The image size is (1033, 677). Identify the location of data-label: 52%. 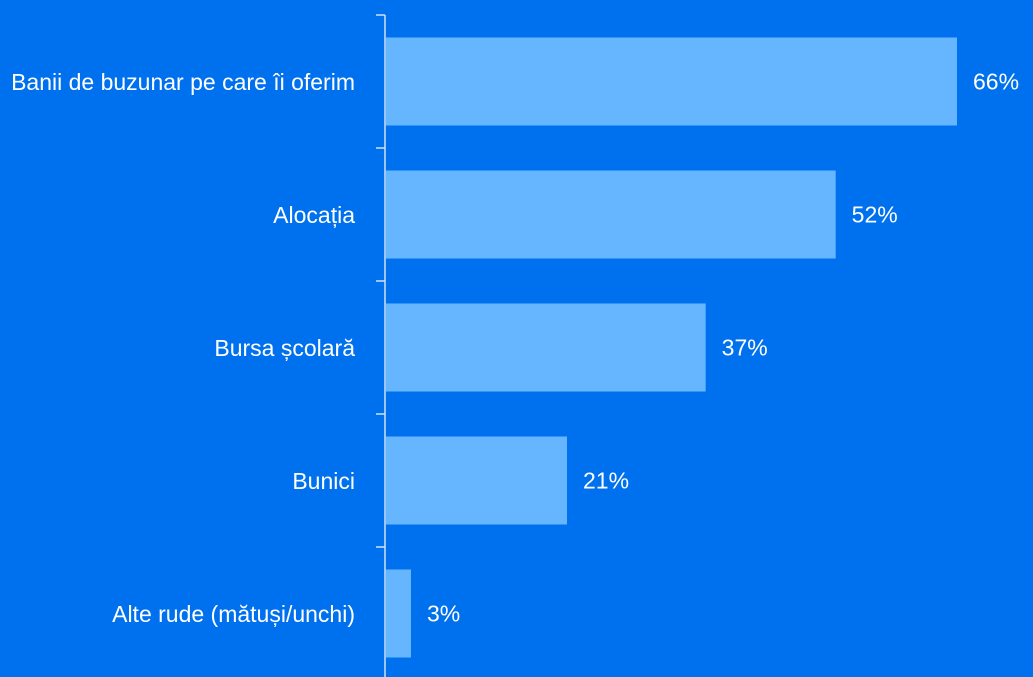
(875, 215).